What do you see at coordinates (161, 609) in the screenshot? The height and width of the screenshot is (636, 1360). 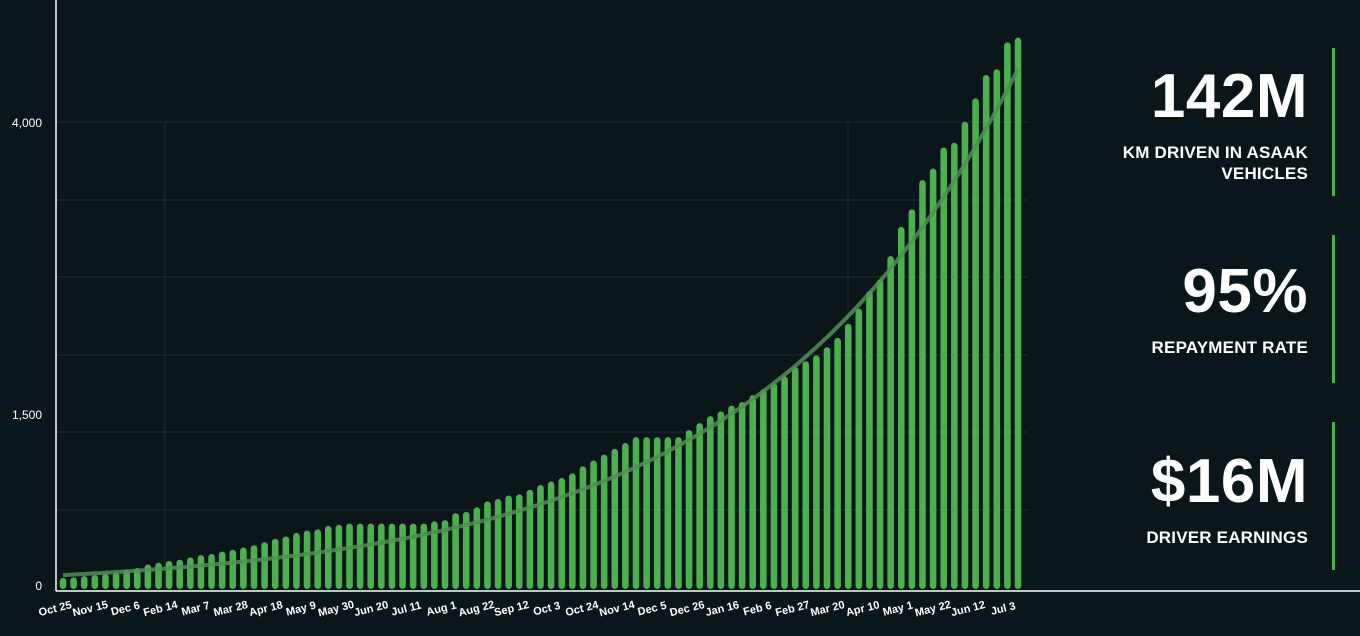 I see `x-tick-label: Feb 14` at bounding box center [161, 609].